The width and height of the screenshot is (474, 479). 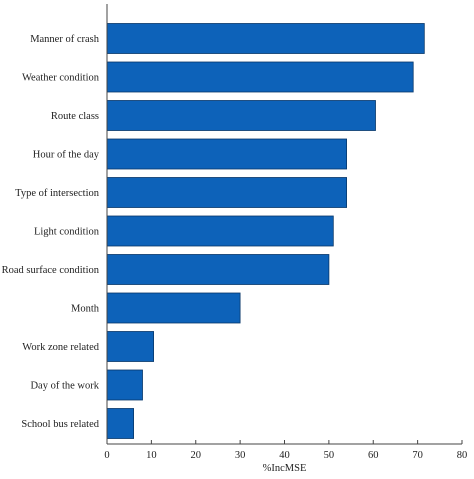 I want to click on category-label: Manner of crash, so click(x=65, y=39).